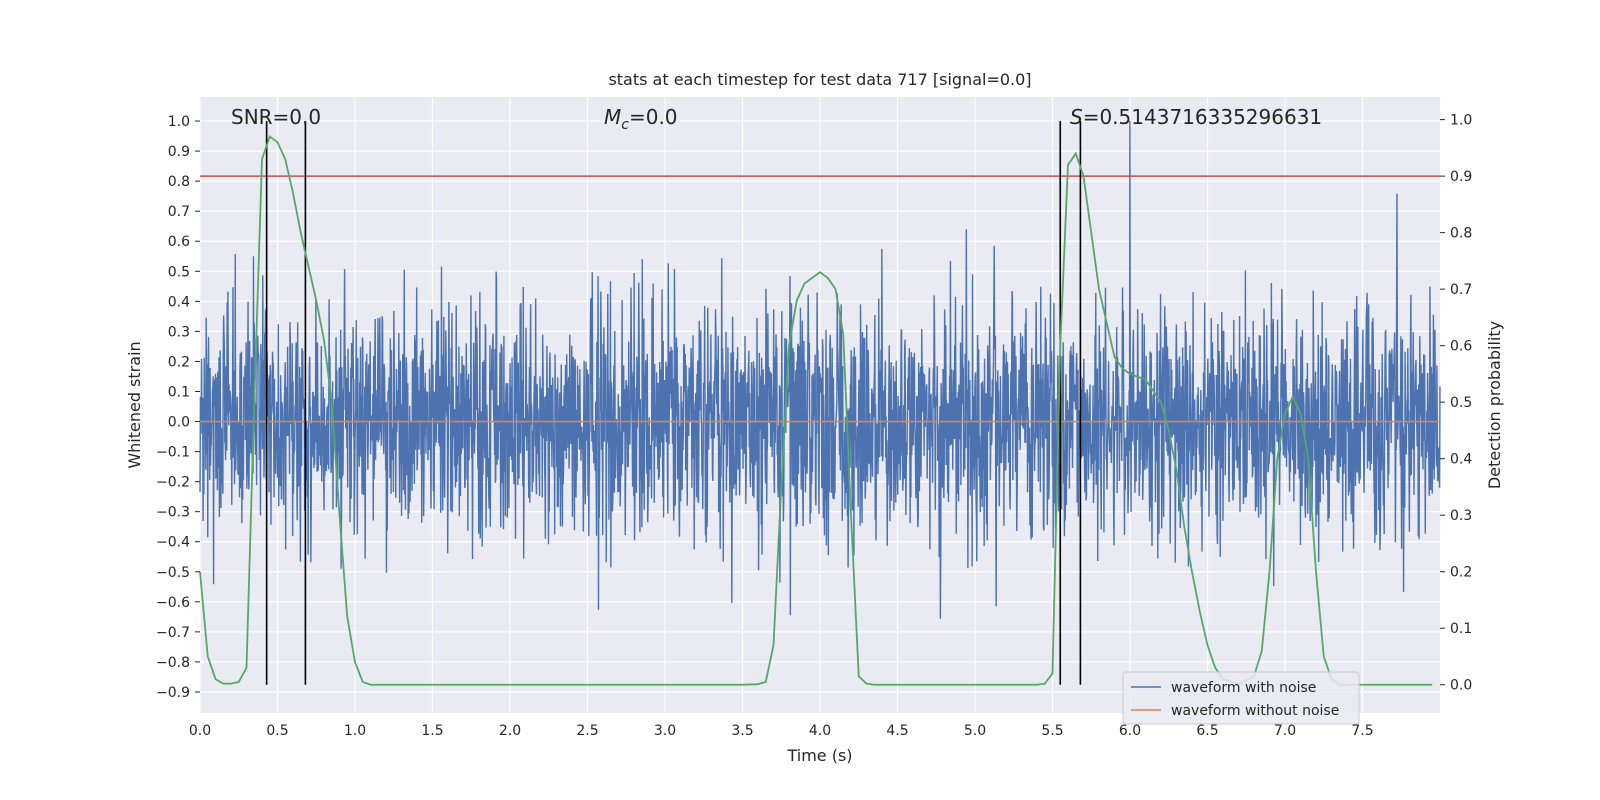 The image size is (1600, 800). What do you see at coordinates (1461, 460) in the screenshot?
I see `y2-tick-label: 0.4` at bounding box center [1461, 460].